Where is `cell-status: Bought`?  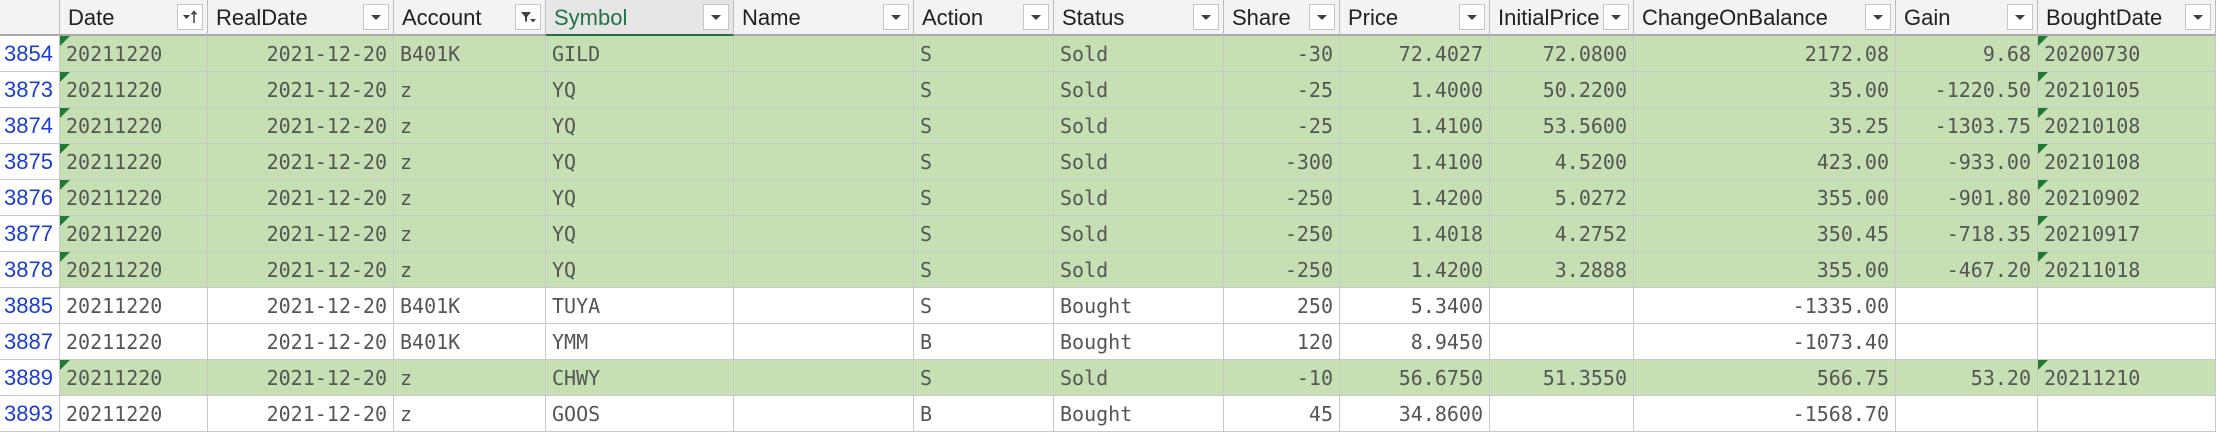
cell-status: Bought is located at coordinates (1139, 306).